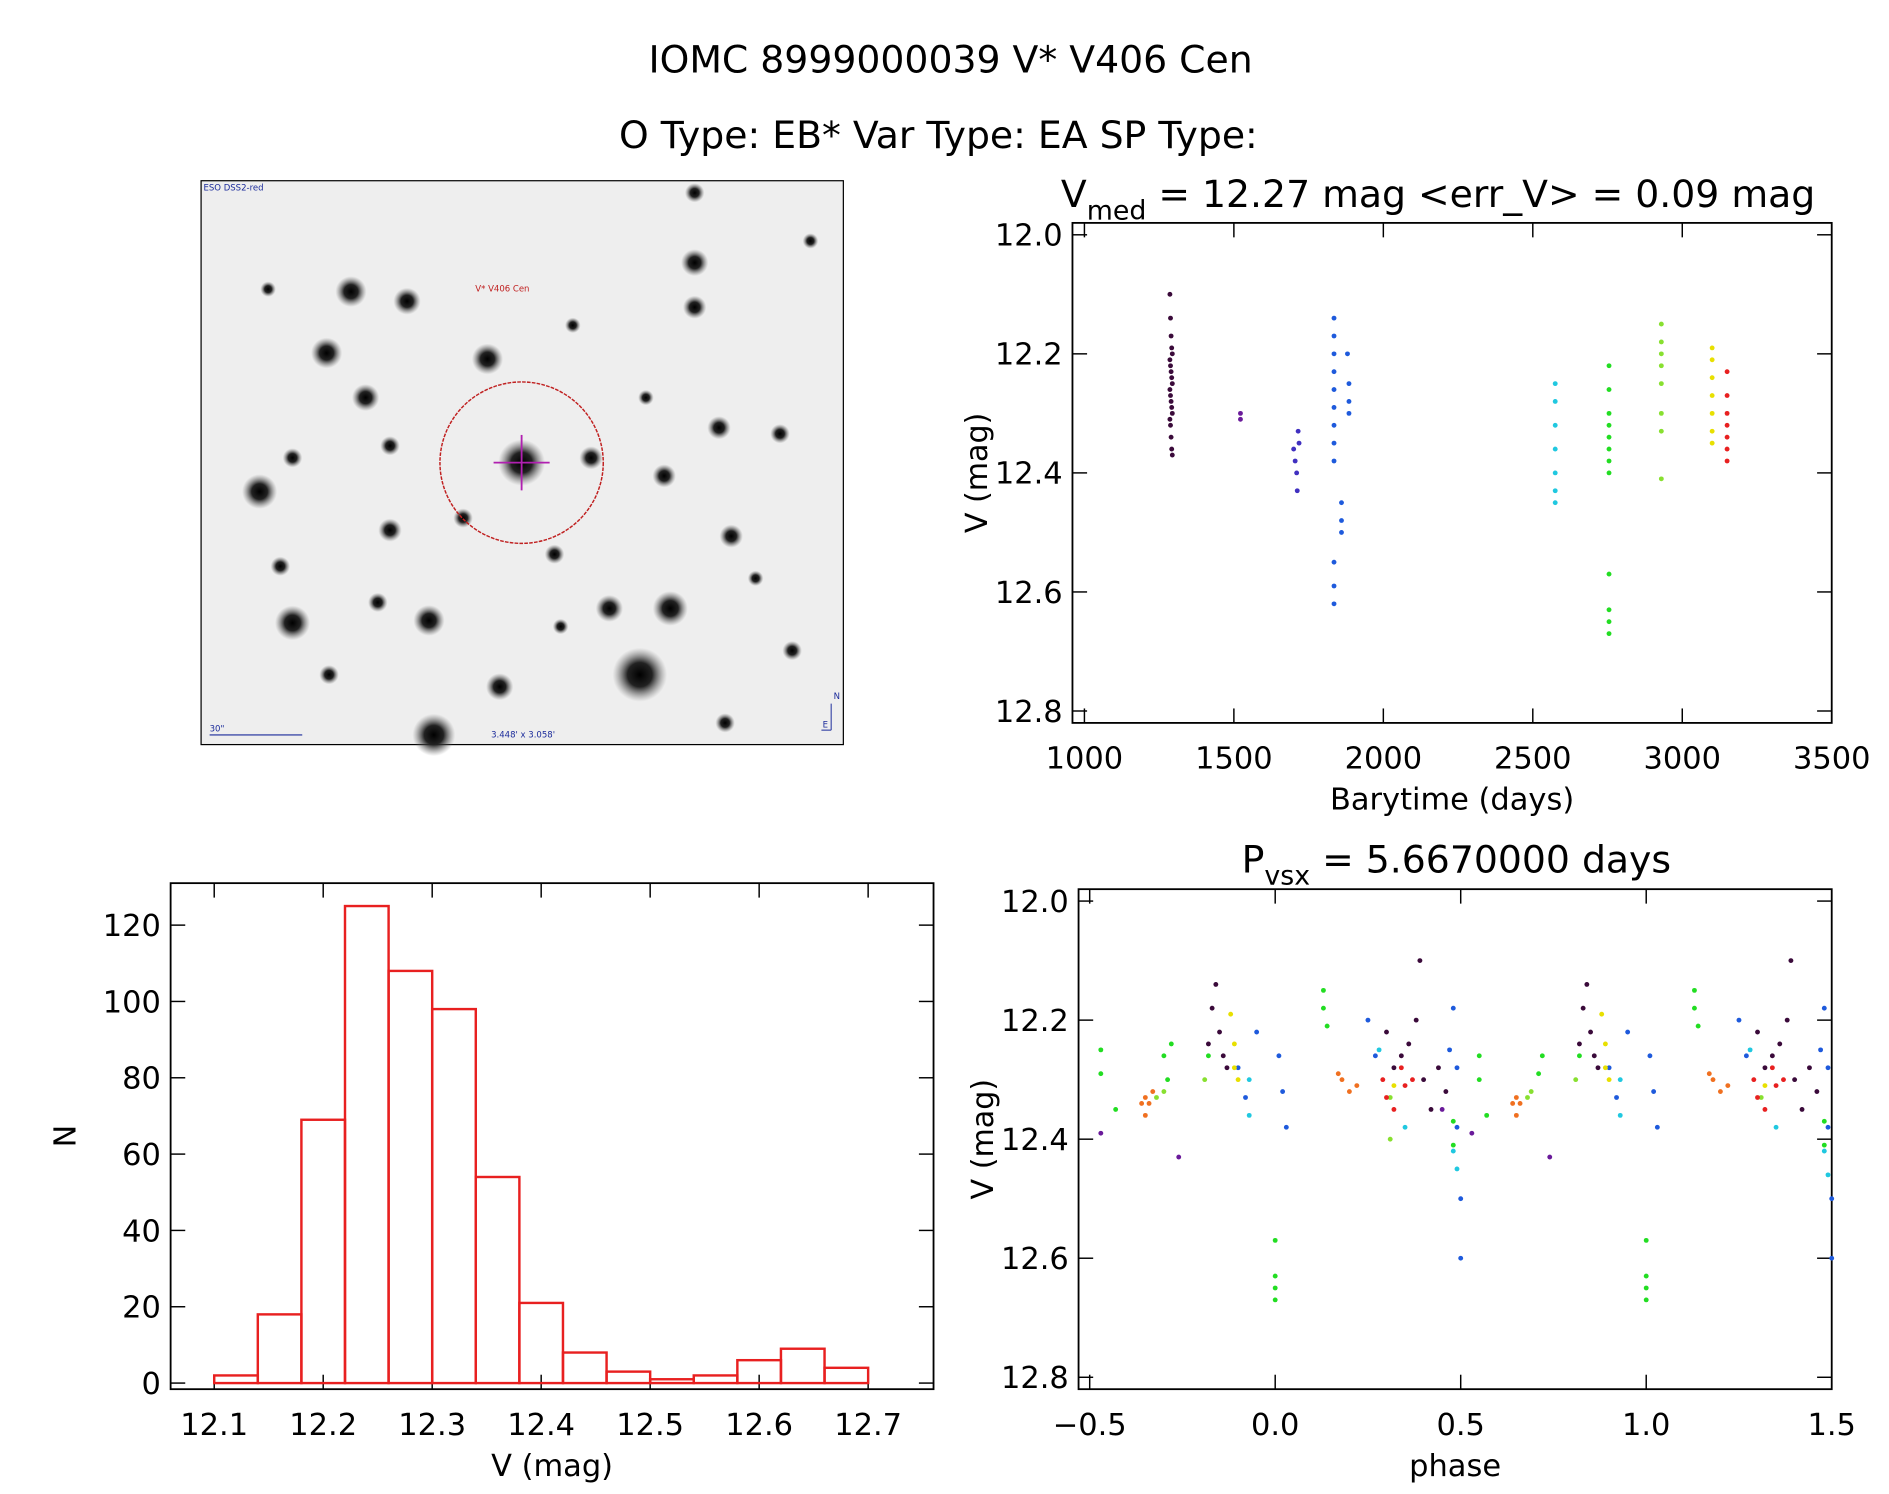  I want to click on y-axis-label: V (mag), so click(983, 1139).